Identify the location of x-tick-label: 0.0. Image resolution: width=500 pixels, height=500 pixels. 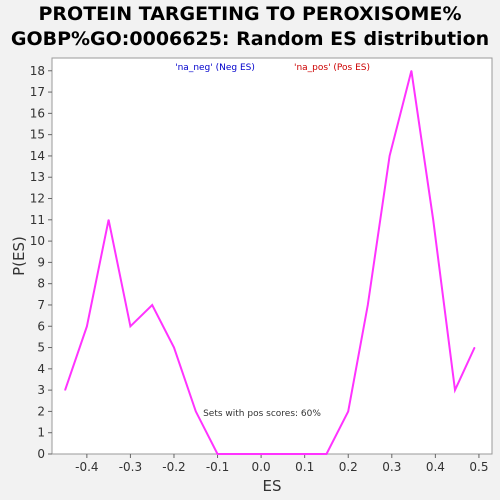
(261, 467).